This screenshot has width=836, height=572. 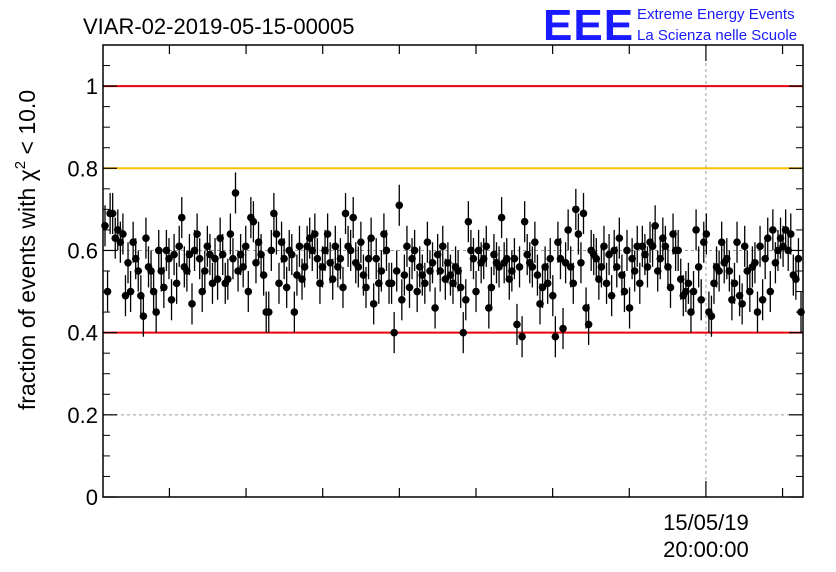 What do you see at coordinates (706, 549) in the screenshot?
I see `x-tick-label-time: 20:00:00` at bounding box center [706, 549].